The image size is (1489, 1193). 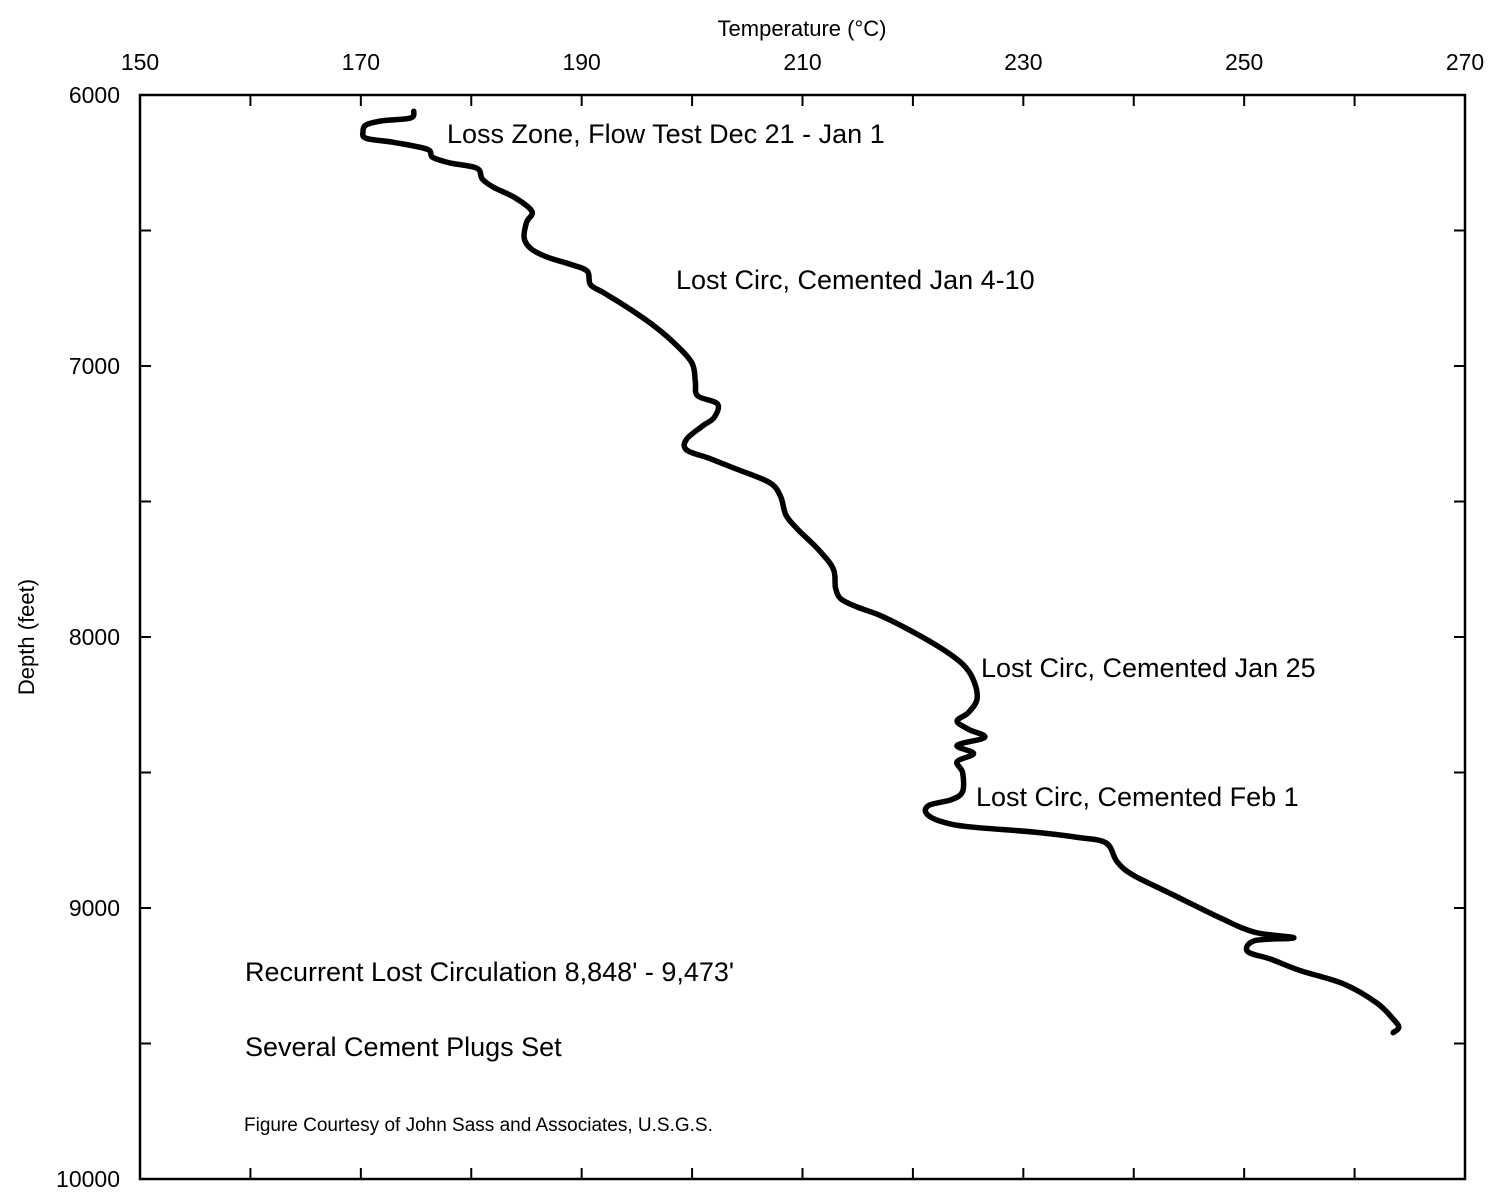 I want to click on annotation-cement-plugs: Several Cement Plugs Set, so click(x=403, y=1047).